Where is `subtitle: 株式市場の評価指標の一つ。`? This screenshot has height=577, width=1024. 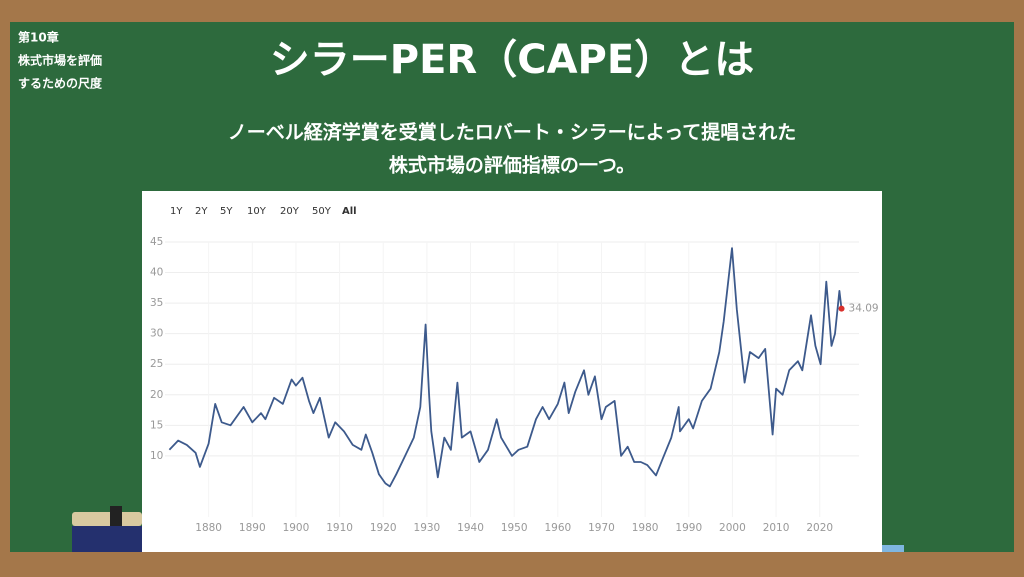
subtitle: 株式市場の評価指標の一つ。 is located at coordinates (512, 165).